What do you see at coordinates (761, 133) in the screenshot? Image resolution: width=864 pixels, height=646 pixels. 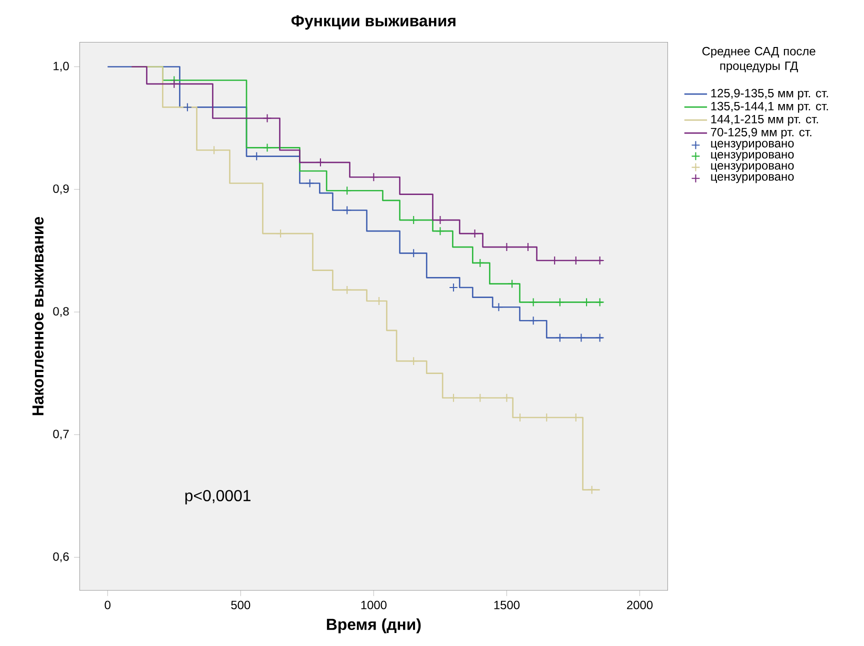 I see `legend-label: 70-125,9 мм рт. ст.` at bounding box center [761, 133].